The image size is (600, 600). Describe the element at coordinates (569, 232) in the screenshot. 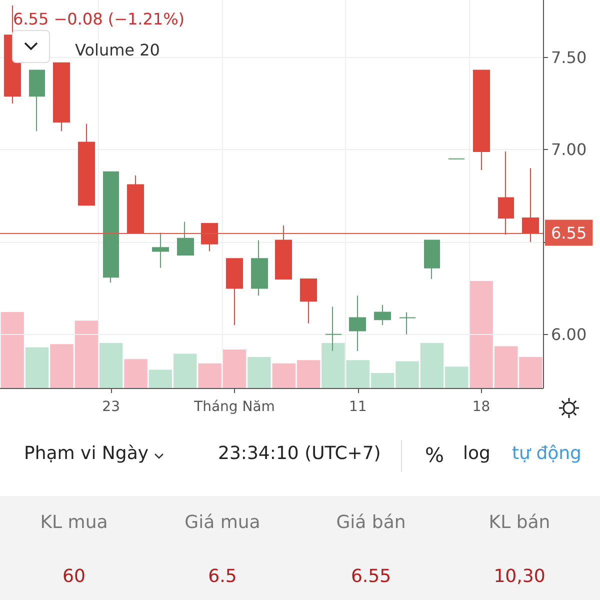

I see `ref-line-label: 6.55` at that location.